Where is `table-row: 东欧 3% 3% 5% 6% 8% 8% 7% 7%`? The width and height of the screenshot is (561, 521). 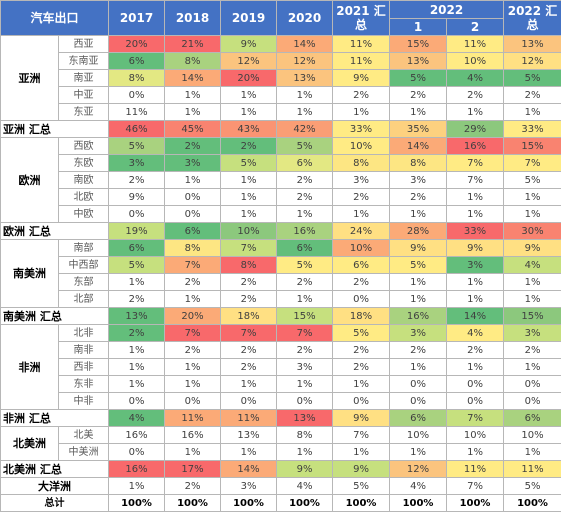
table-row: 东欧 3% 3% 5% 6% 8% 8% 7% 7% is located at coordinates (281, 163).